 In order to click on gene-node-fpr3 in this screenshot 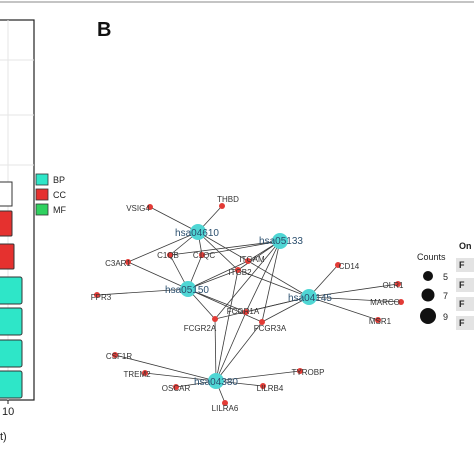, I will do `click(97, 295)`.